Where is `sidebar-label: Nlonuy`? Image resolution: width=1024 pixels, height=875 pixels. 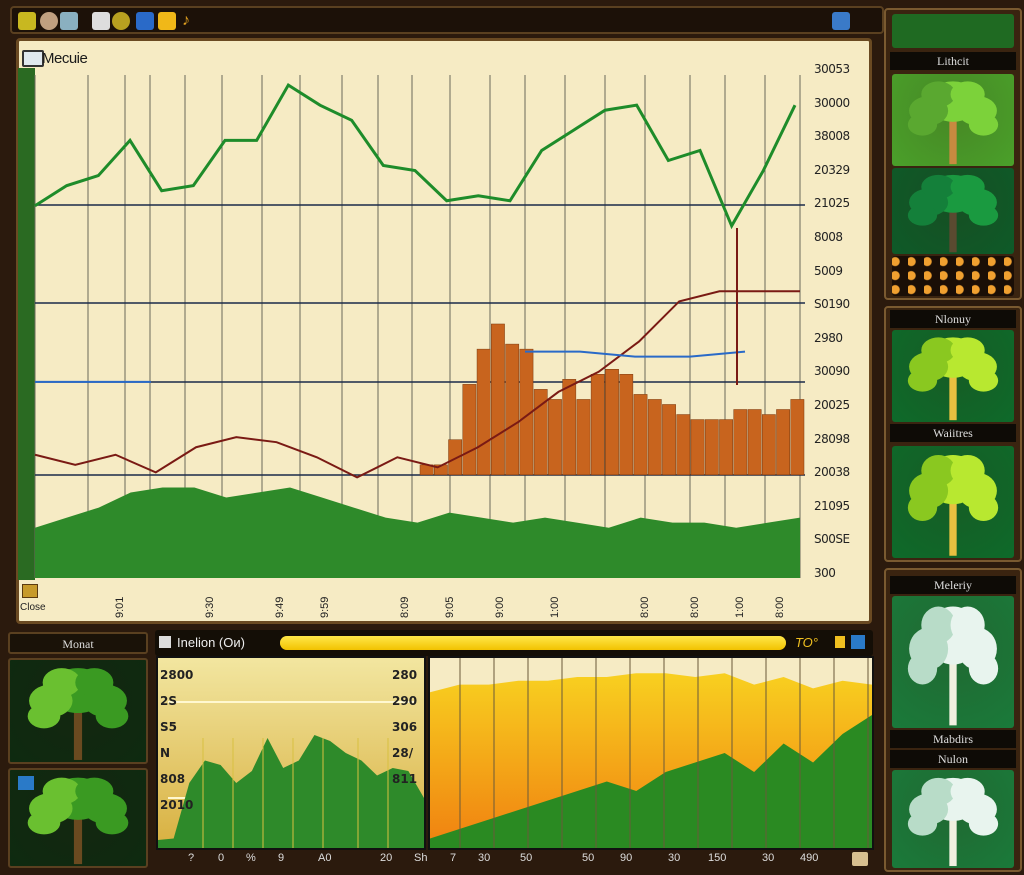 sidebar-label: Nlonuy is located at coordinates (953, 319).